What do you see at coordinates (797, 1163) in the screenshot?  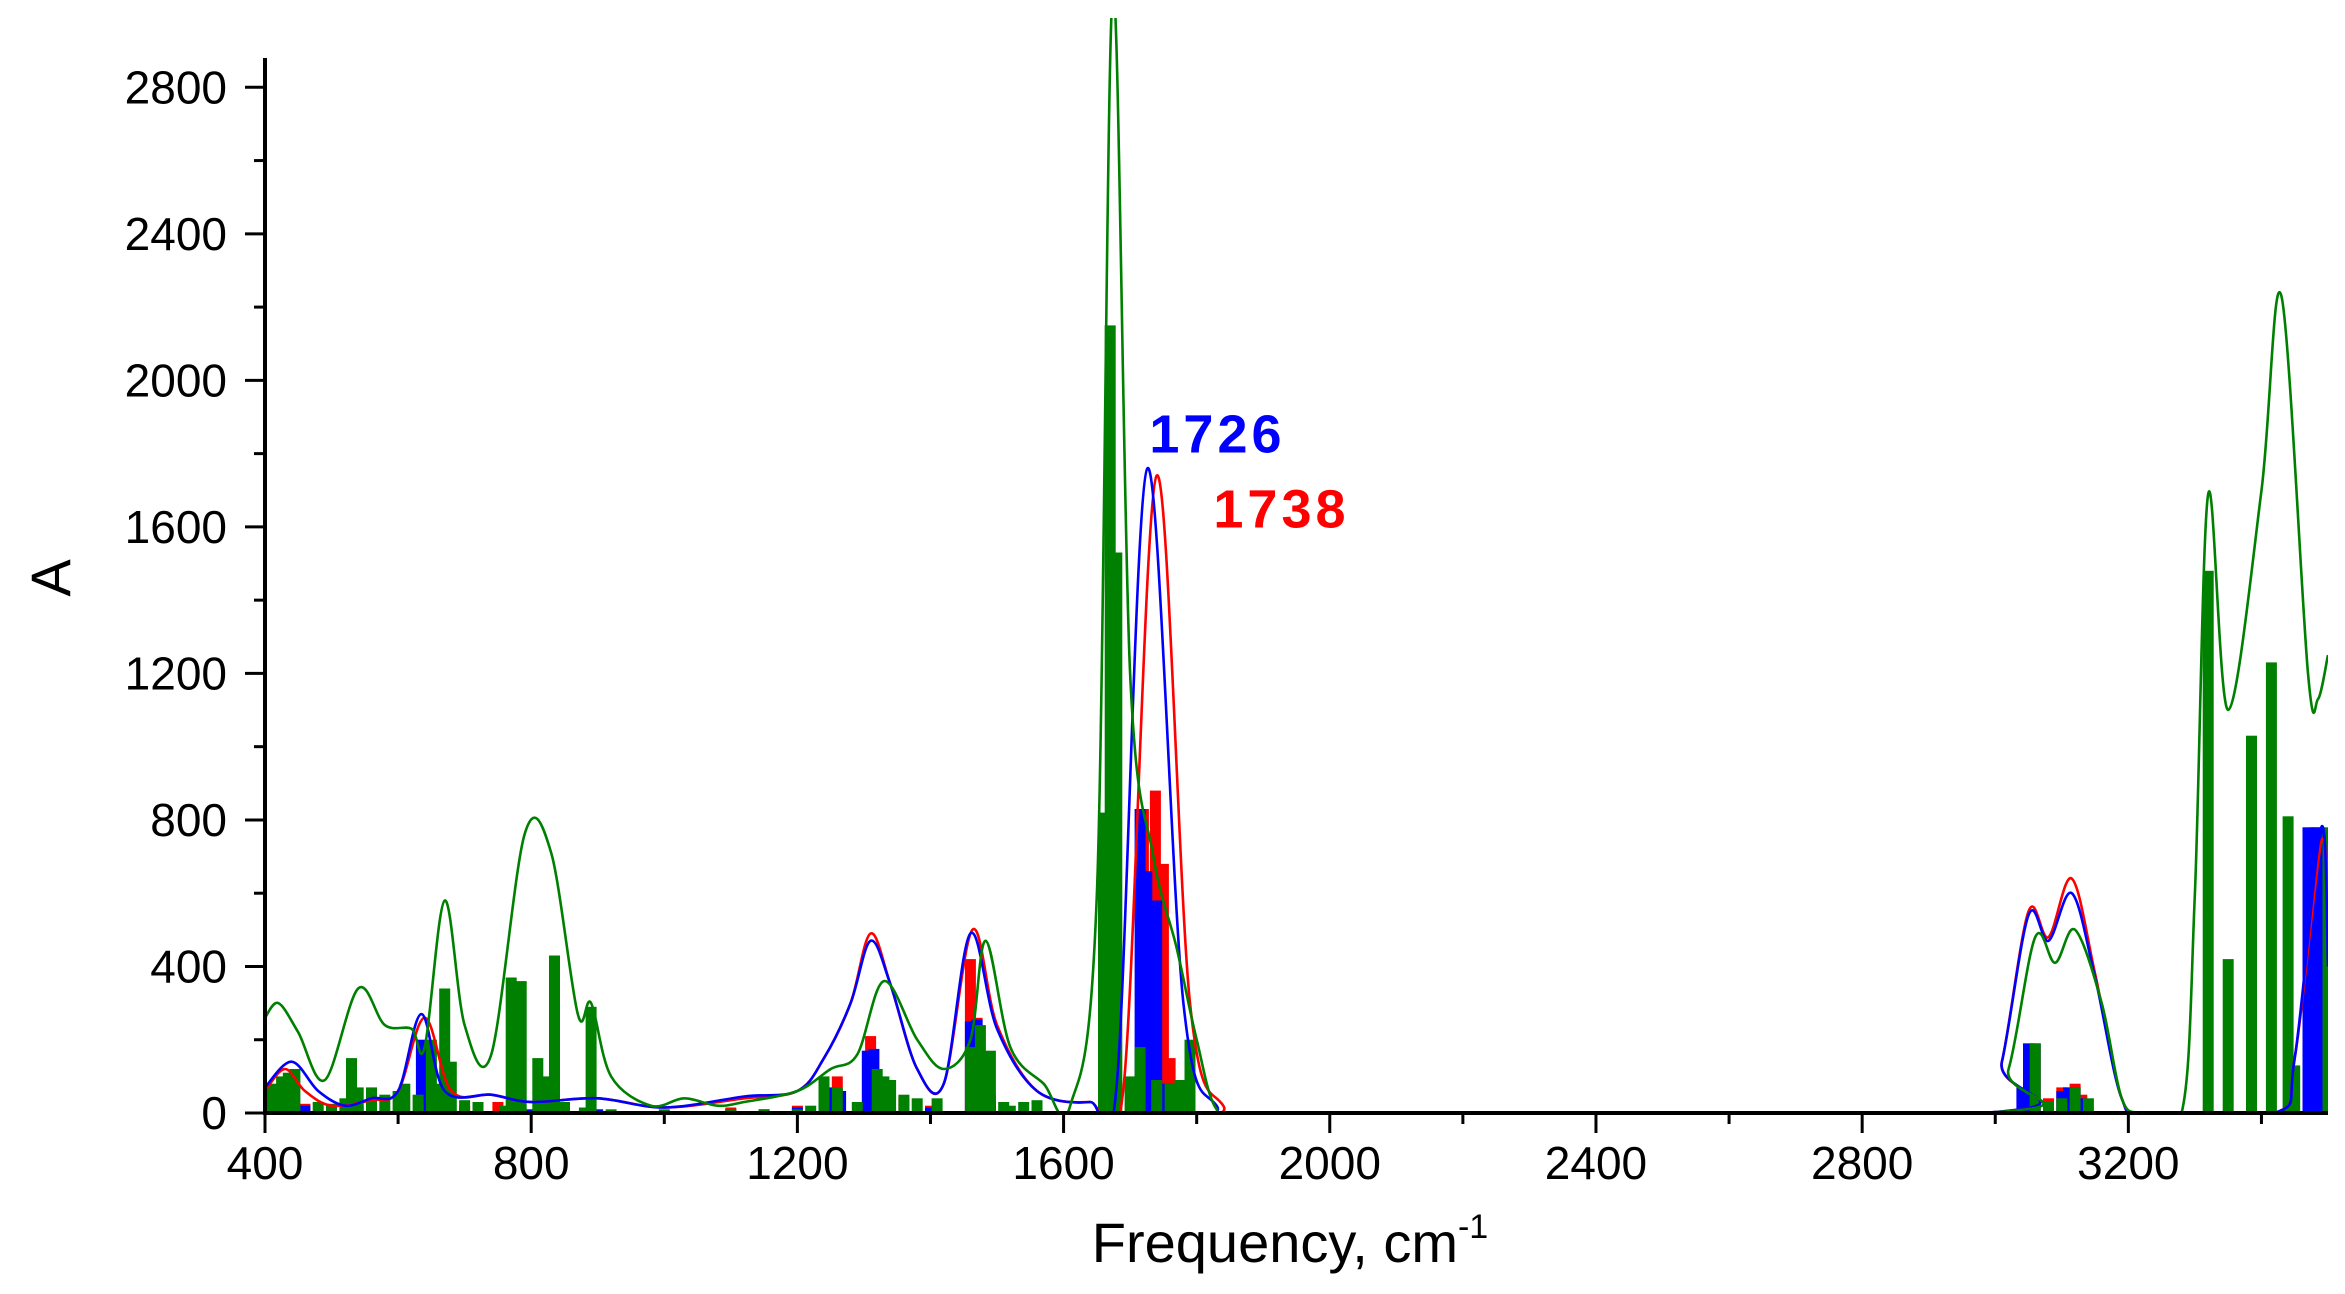 I see `x-tick-label: 1200` at bounding box center [797, 1163].